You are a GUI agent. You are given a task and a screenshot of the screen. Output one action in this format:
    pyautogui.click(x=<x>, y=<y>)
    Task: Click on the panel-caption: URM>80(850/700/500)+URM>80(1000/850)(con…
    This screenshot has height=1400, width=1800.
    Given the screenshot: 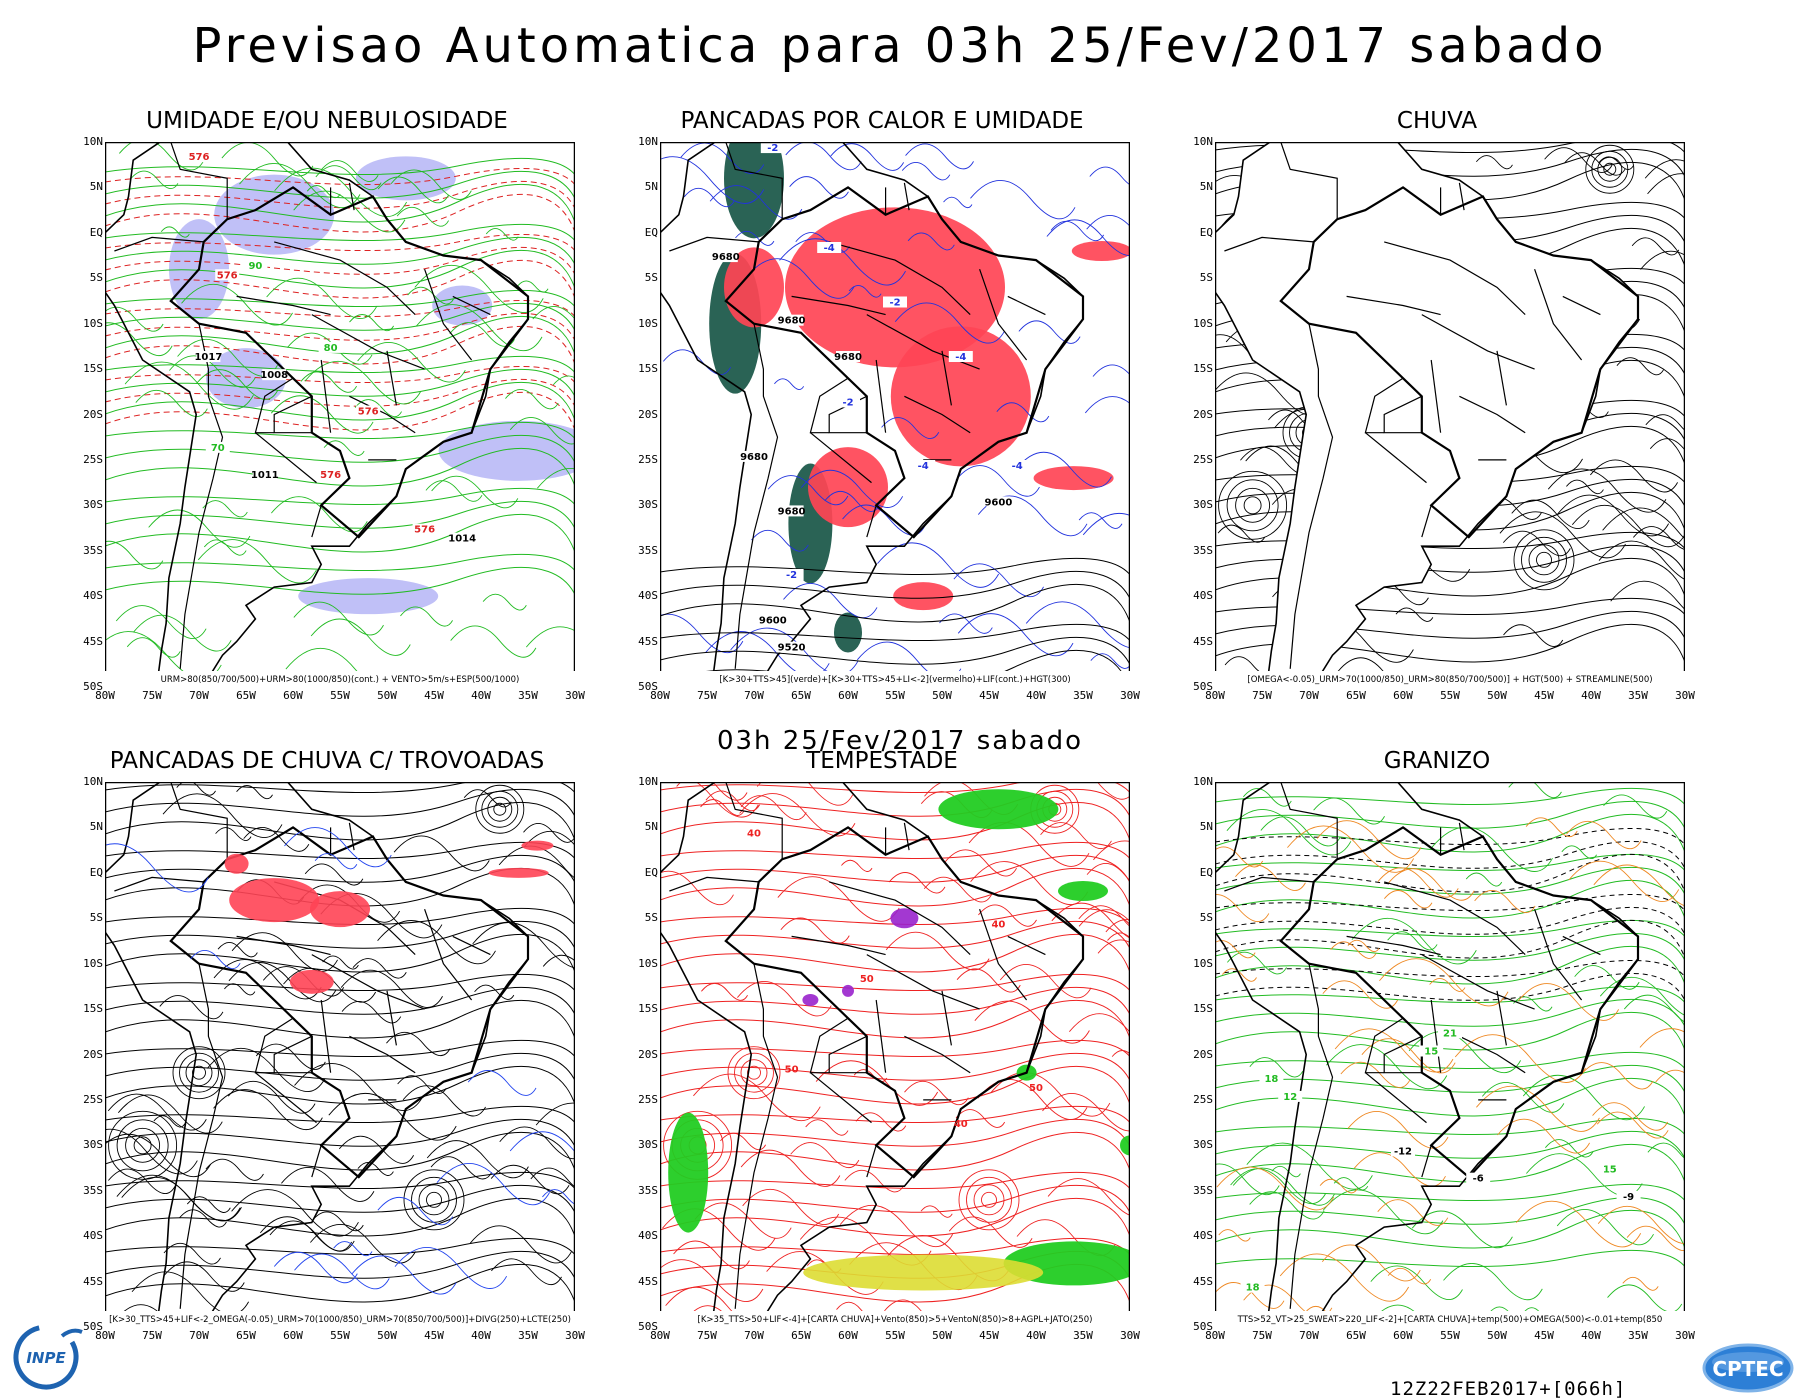 What is the action you would take?
    pyautogui.click(x=340, y=680)
    